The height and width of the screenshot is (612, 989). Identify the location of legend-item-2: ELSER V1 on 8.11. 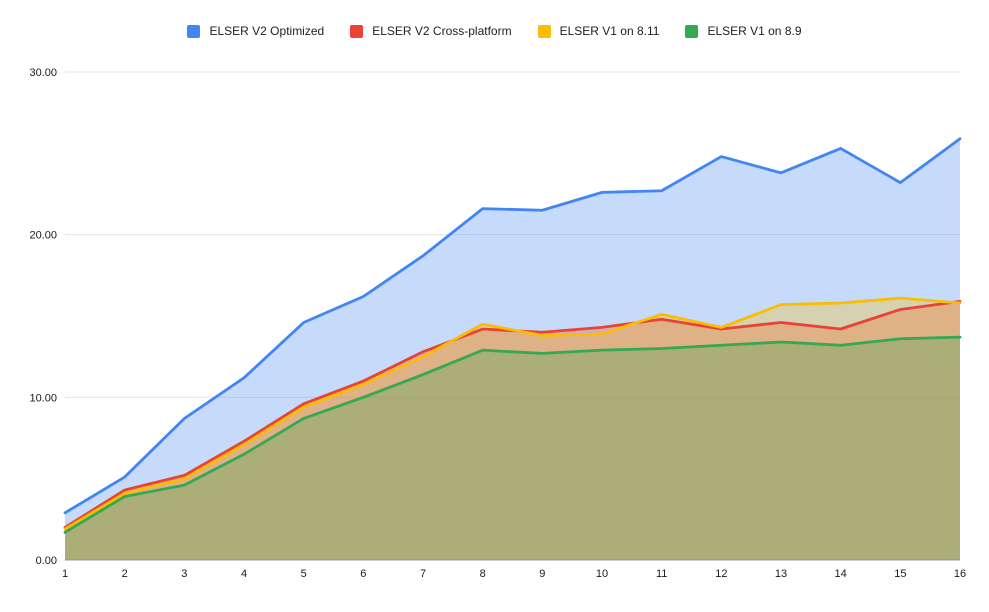
(598, 30).